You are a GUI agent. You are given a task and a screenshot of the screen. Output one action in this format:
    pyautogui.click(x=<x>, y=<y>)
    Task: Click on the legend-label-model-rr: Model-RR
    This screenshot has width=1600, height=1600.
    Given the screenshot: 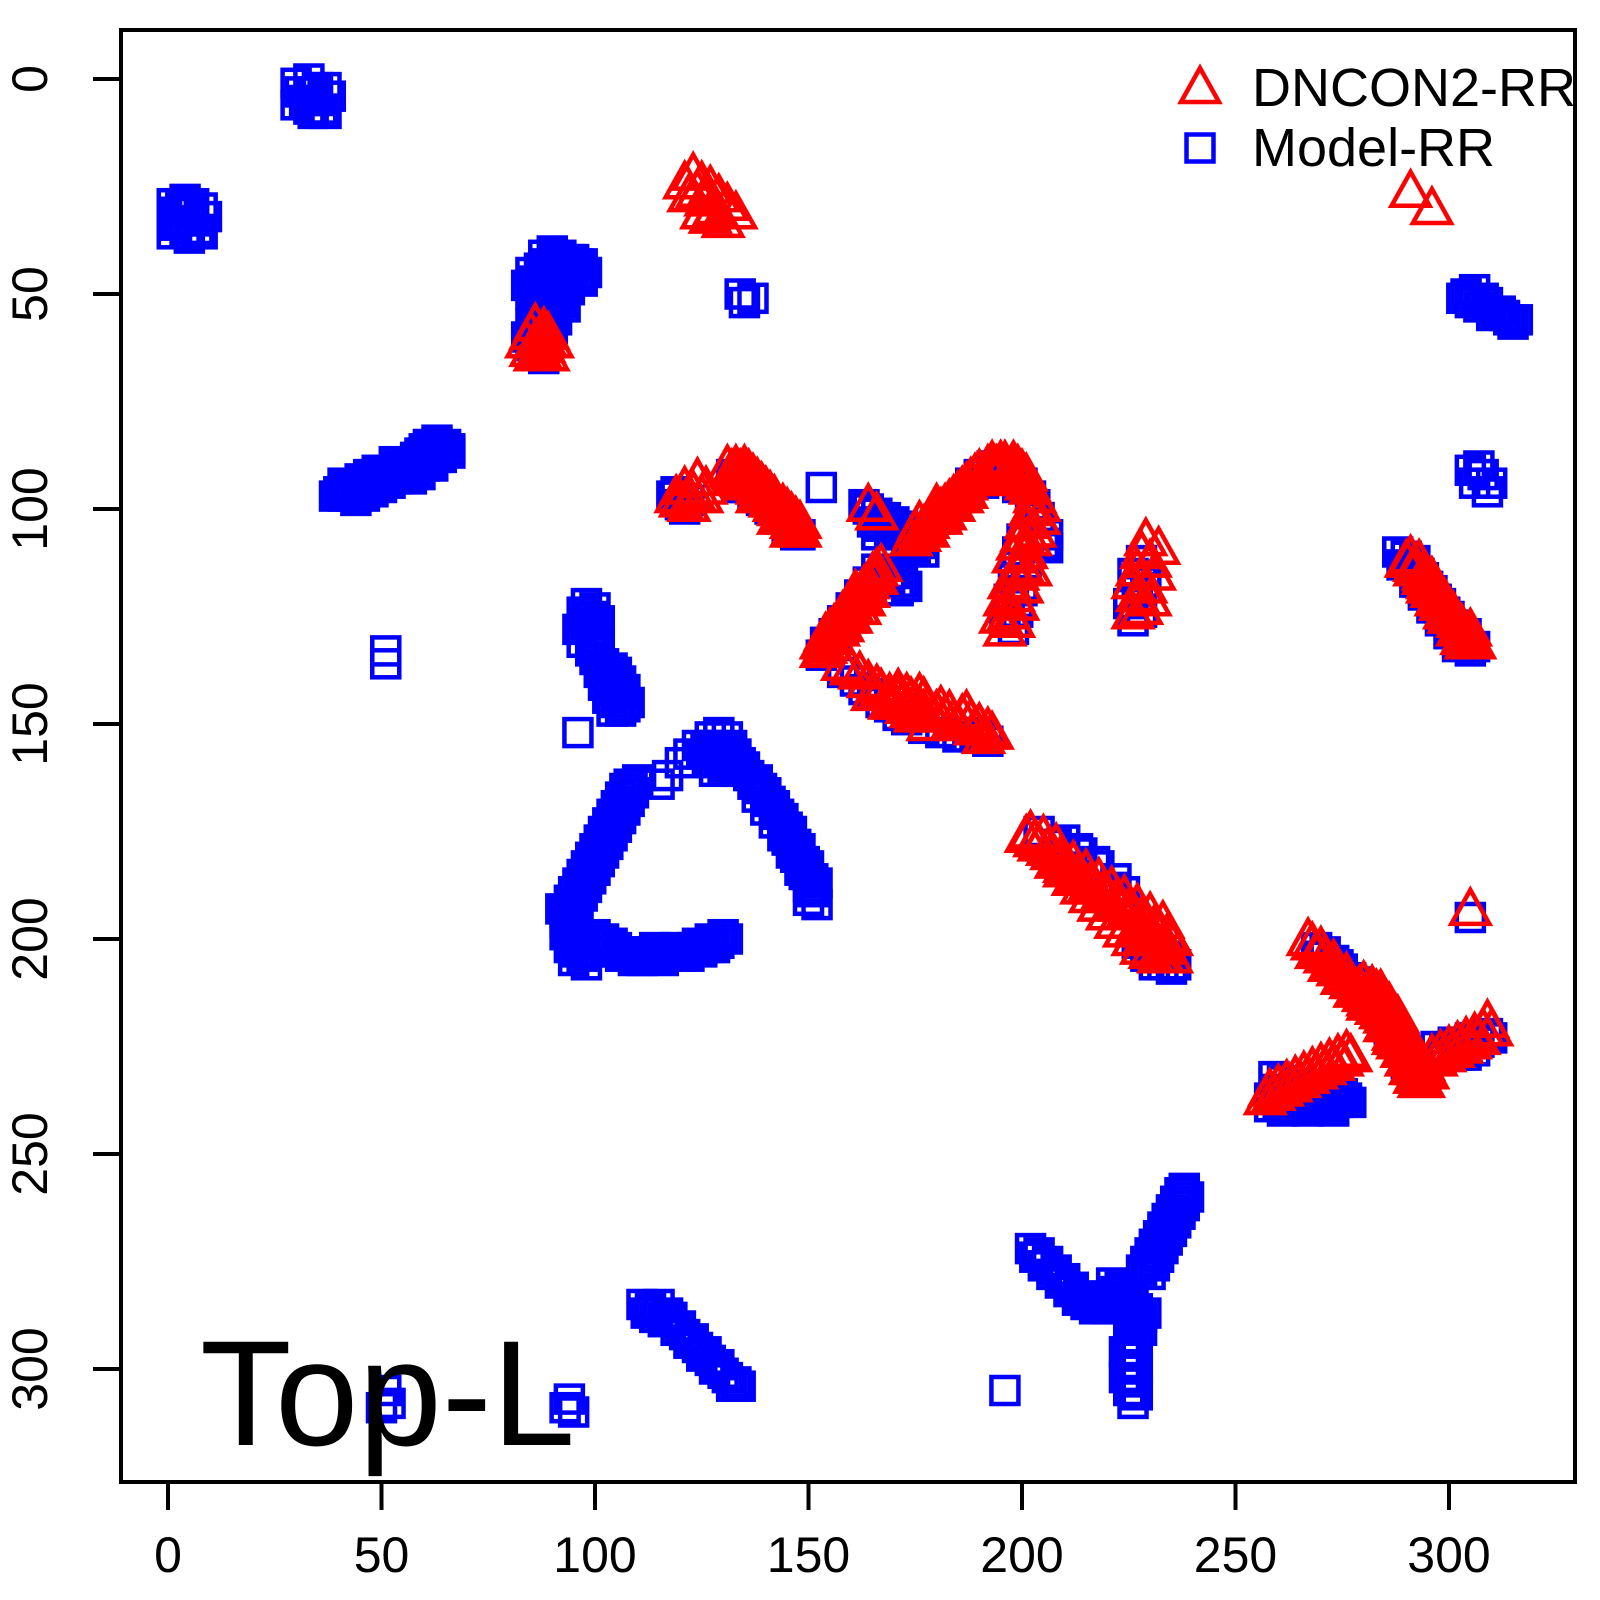 What is the action you would take?
    pyautogui.click(x=1373, y=148)
    